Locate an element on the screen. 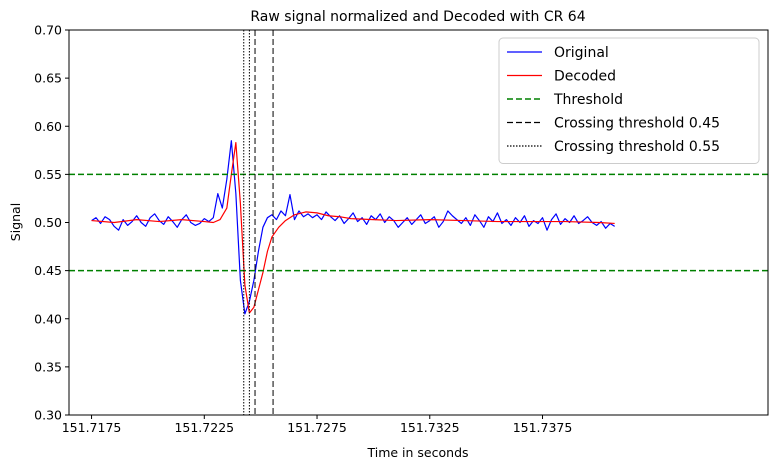  legend-box is located at coordinates (629, 100).